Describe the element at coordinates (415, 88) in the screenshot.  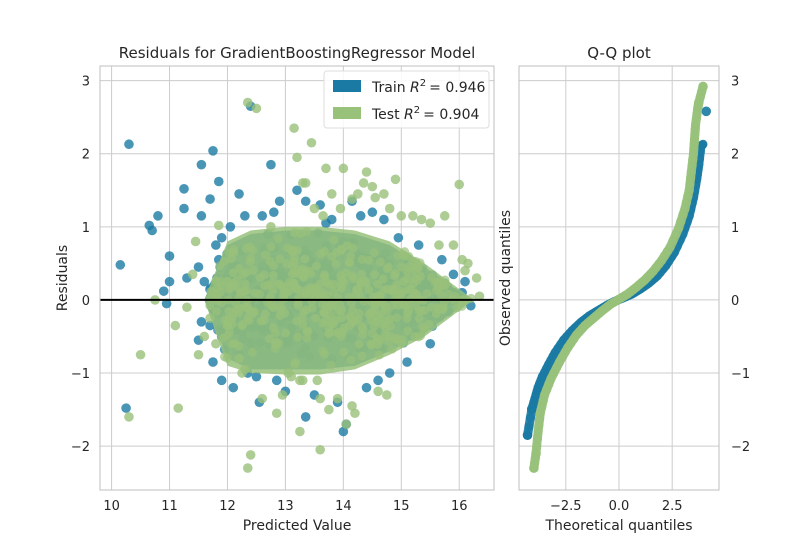
I see `legend-train-metric: R` at that location.